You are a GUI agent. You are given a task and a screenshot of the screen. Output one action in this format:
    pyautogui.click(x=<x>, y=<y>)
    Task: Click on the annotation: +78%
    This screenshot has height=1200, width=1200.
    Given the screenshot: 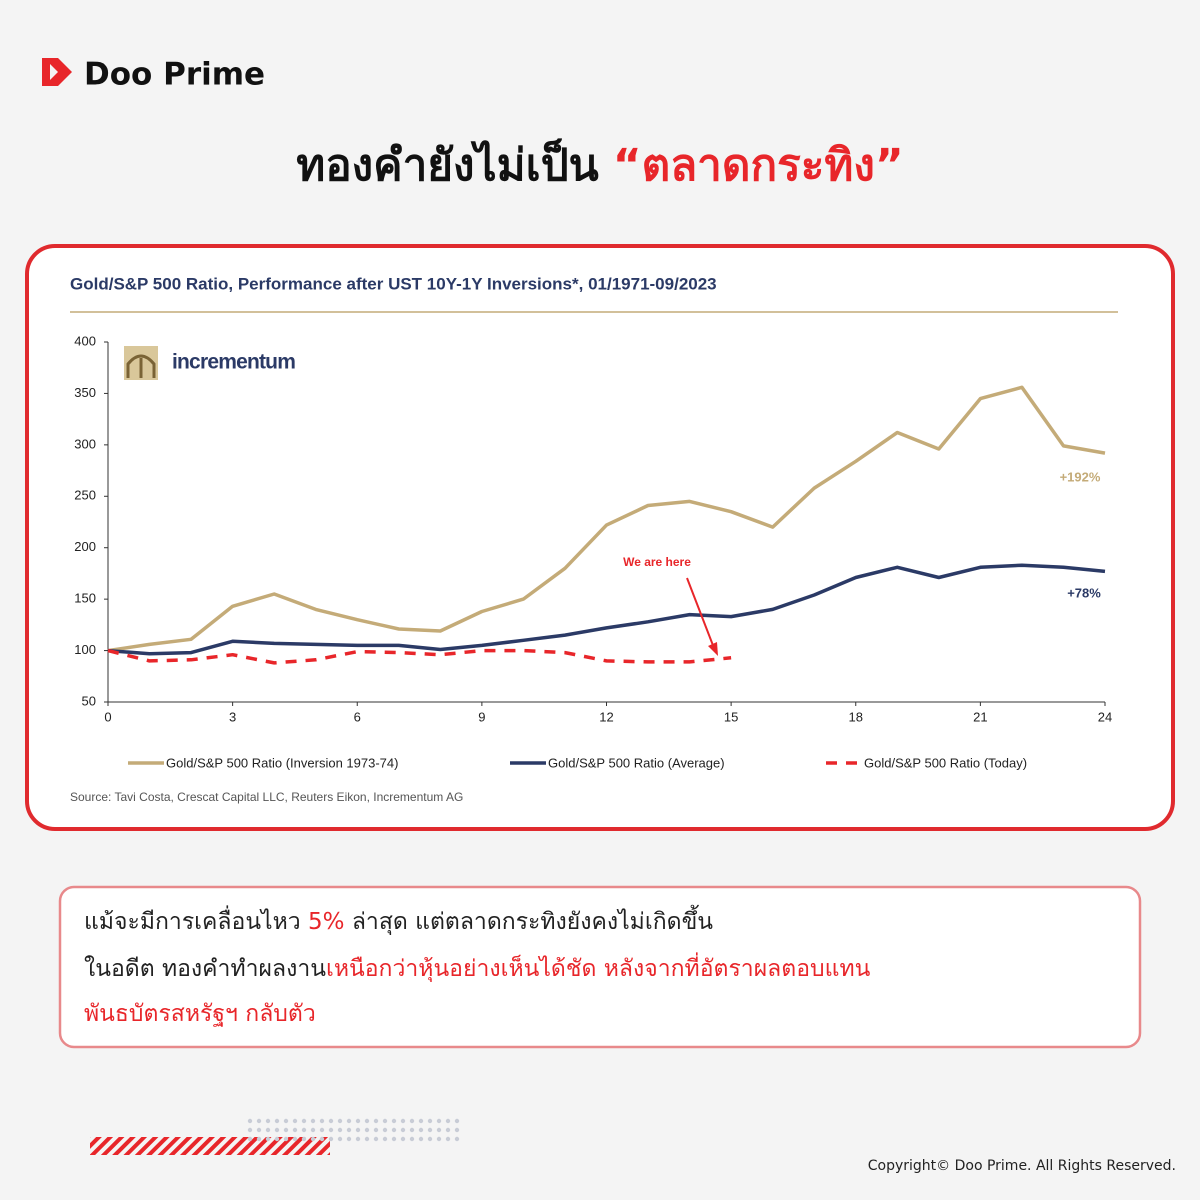 What is the action you would take?
    pyautogui.click(x=1084, y=592)
    